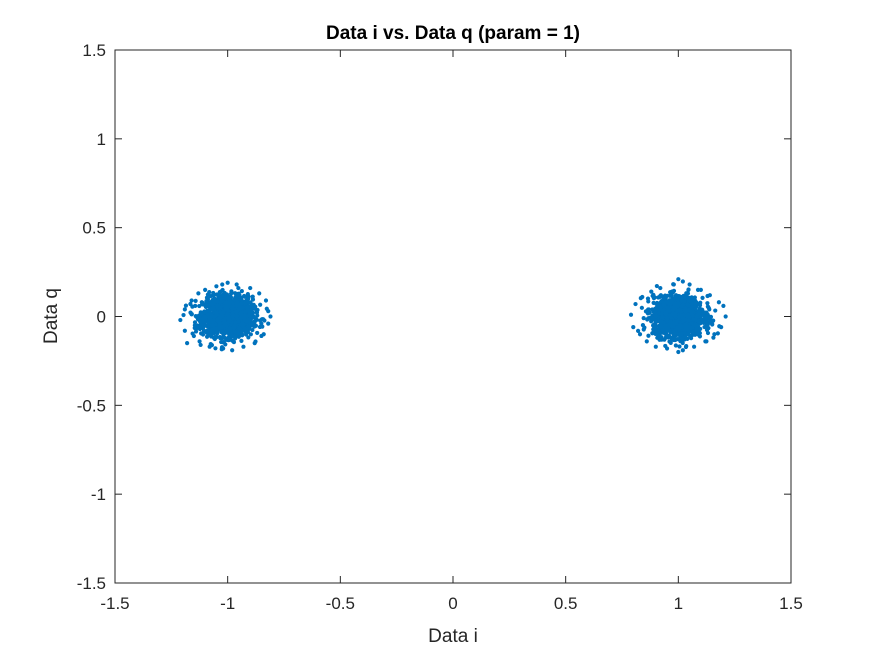  What do you see at coordinates (227, 603) in the screenshot?
I see `x-tick-label: -1` at bounding box center [227, 603].